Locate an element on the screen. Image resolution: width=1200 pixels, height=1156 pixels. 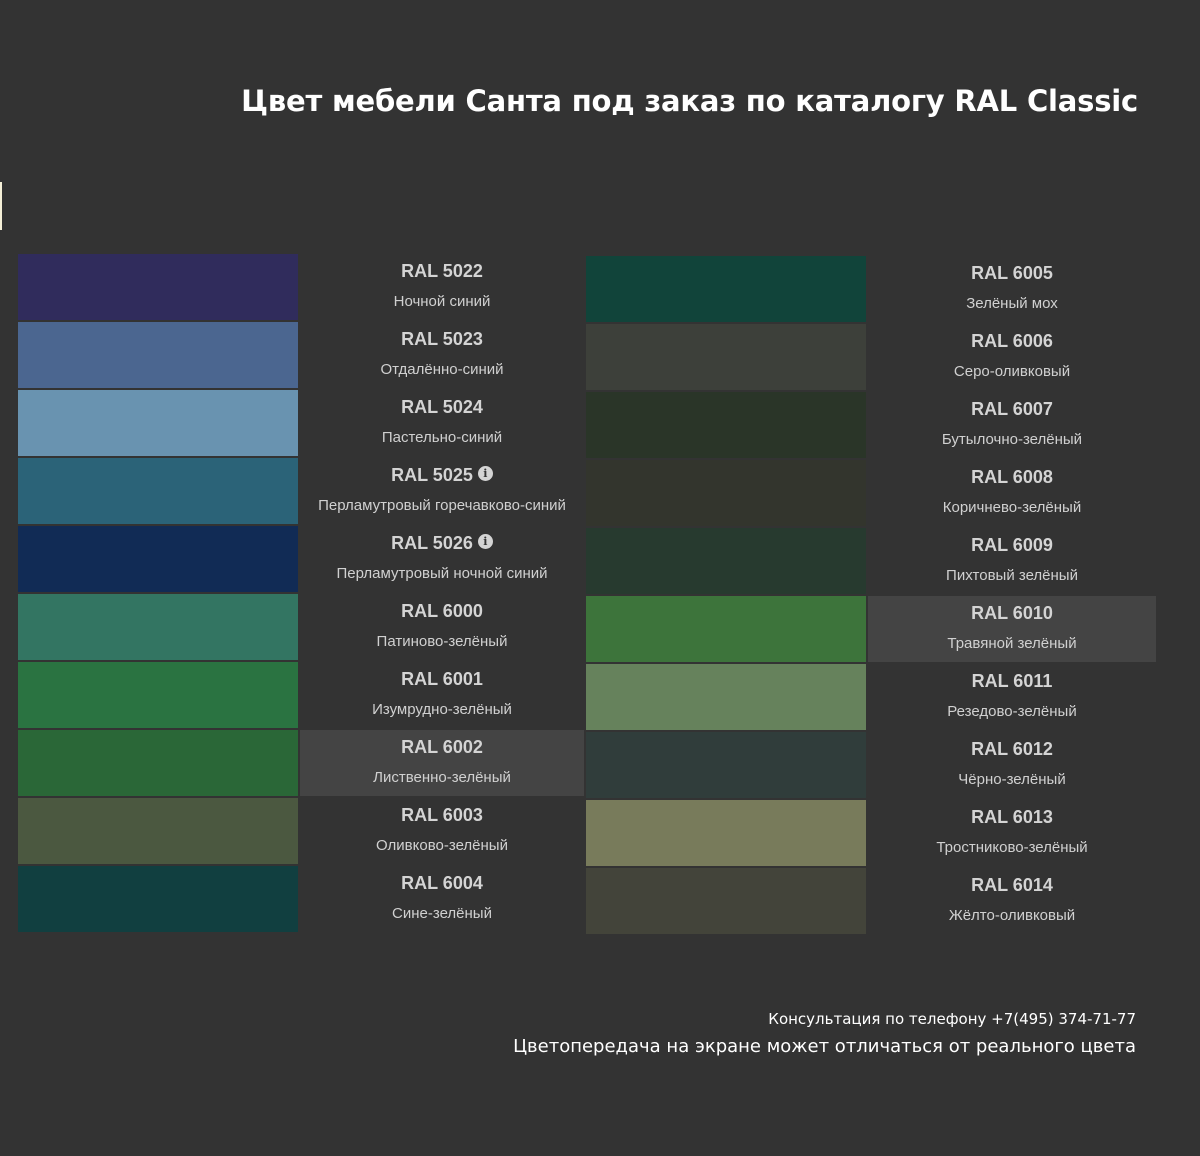
color-row: RAL 6000 Патиново-зелёный is located at coordinates (301, 628).